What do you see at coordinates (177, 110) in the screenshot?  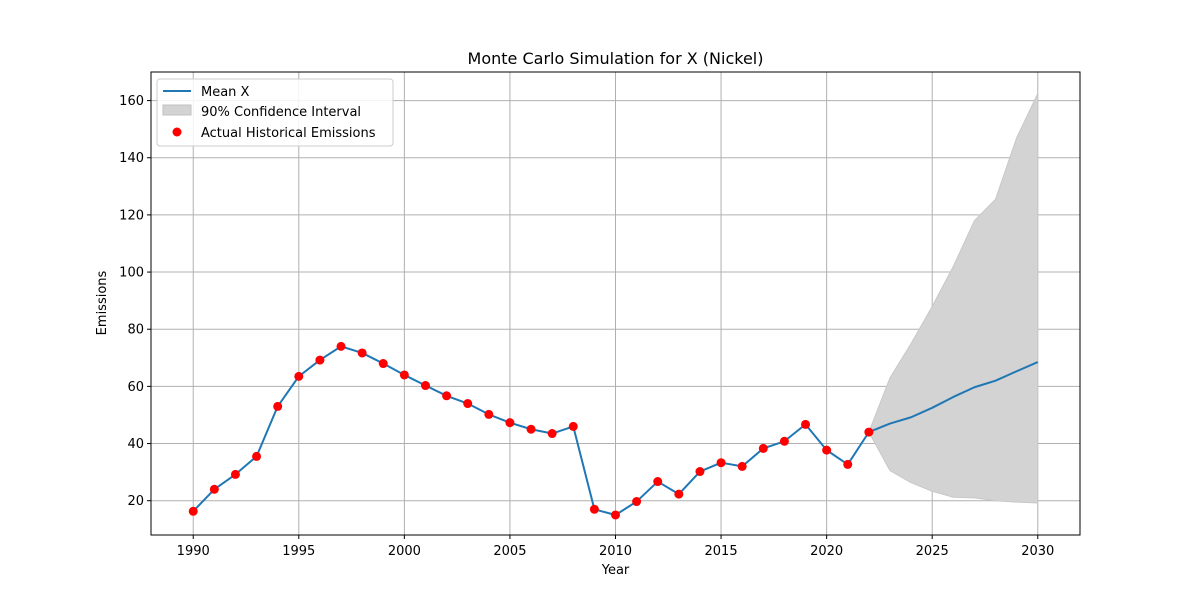 I see `legend-fill-swatch` at bounding box center [177, 110].